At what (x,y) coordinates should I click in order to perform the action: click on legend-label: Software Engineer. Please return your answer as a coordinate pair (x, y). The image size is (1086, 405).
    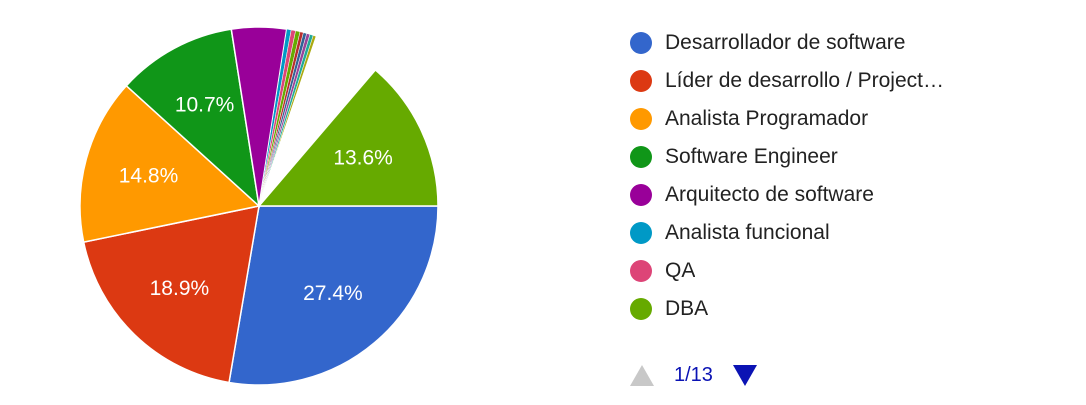
    Looking at the image, I should click on (751, 156).